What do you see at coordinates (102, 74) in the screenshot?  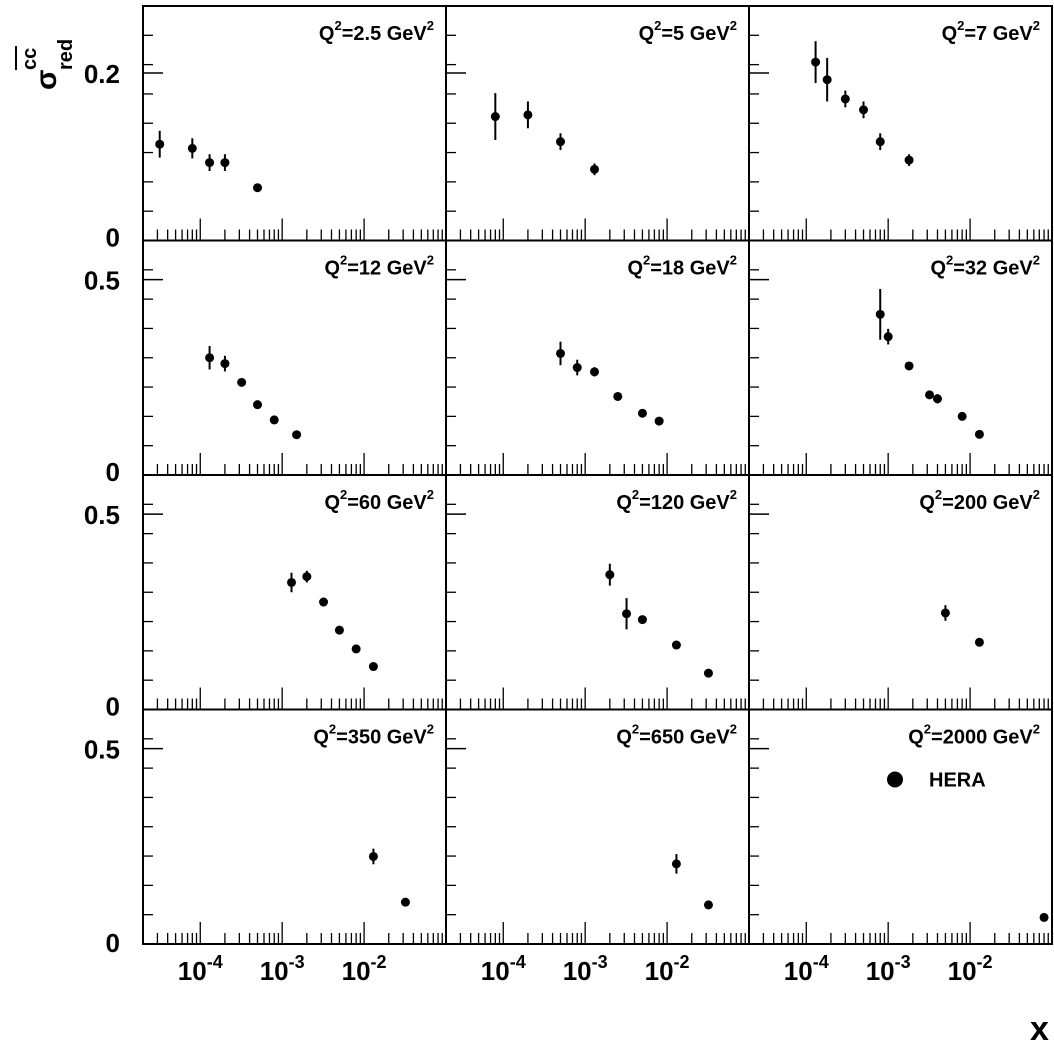 I see `y-tick-label: 0.2` at bounding box center [102, 74].